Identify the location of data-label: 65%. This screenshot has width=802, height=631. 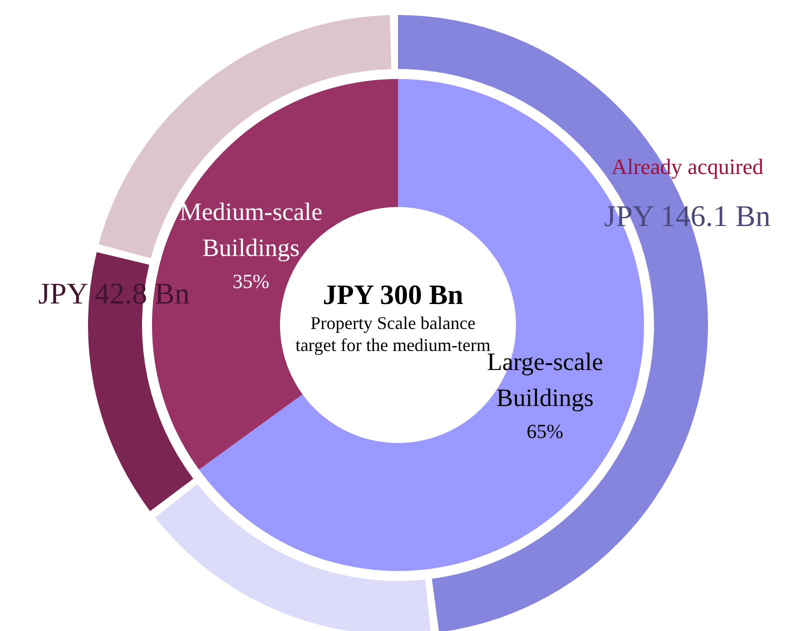
(545, 431).